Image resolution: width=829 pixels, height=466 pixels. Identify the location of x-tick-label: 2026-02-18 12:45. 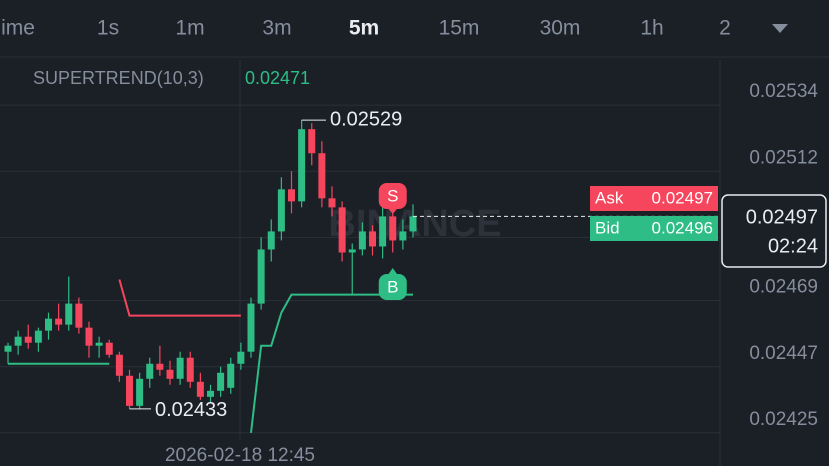
(240, 455).